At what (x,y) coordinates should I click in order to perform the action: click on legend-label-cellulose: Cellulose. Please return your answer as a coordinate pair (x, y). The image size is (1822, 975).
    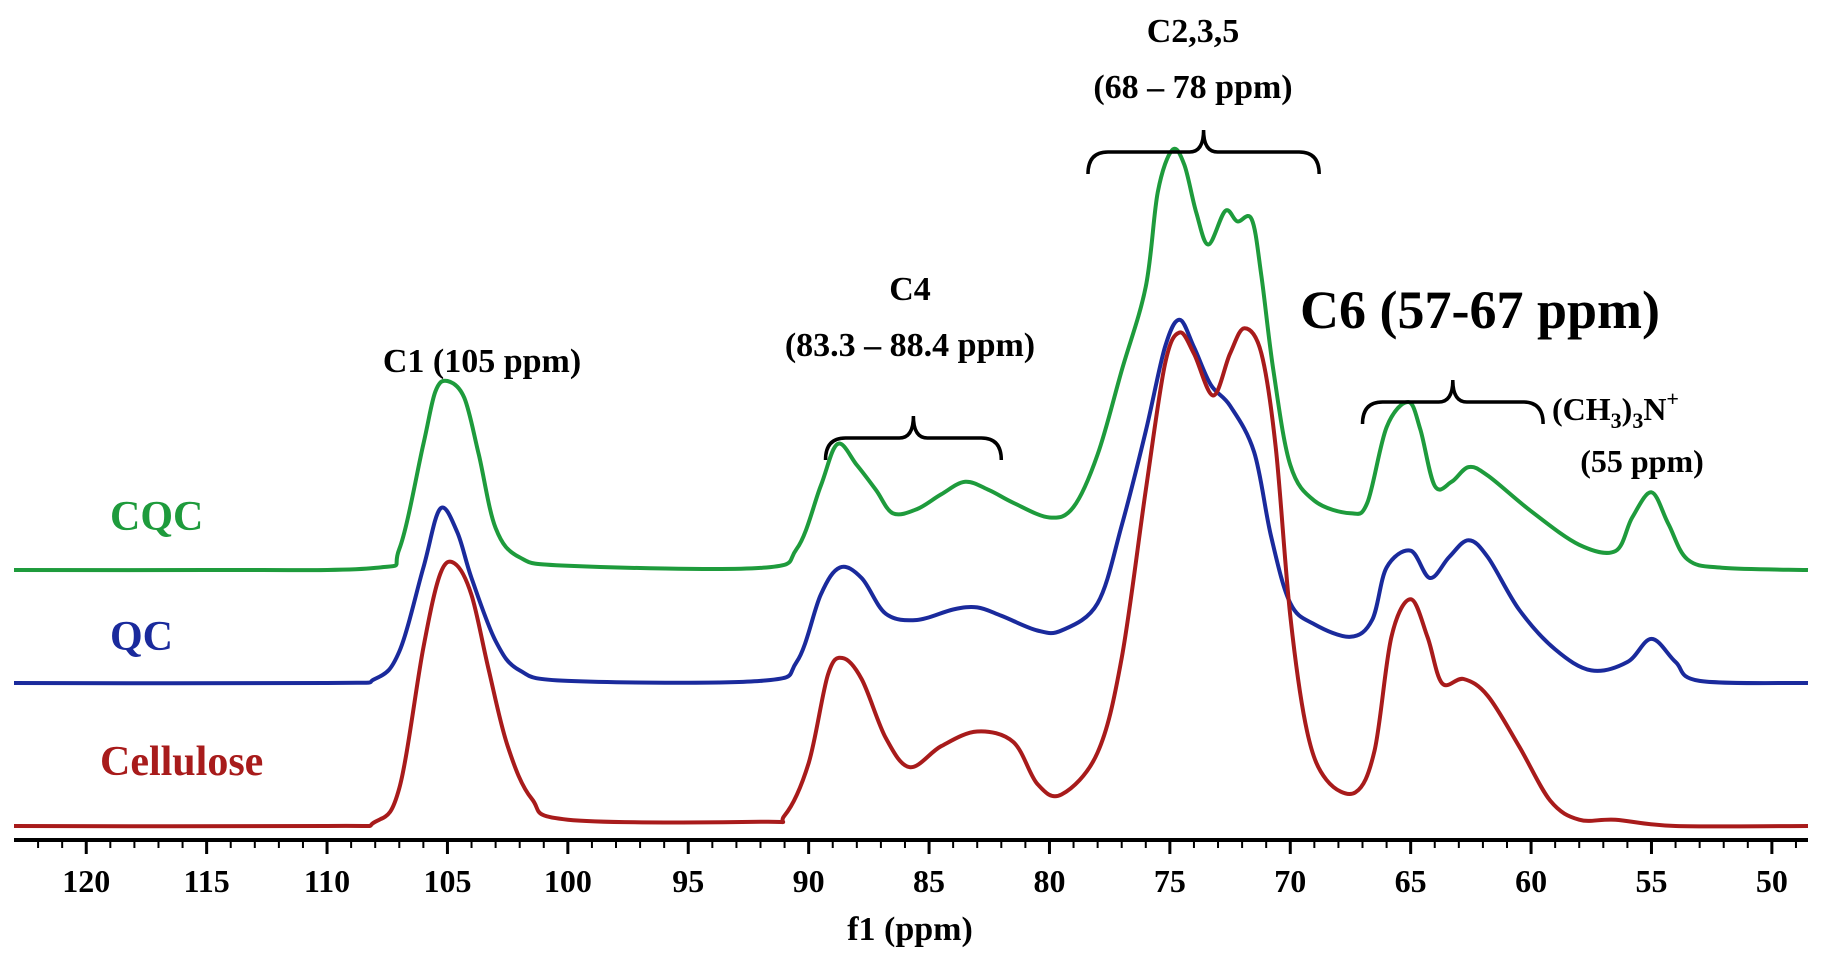
    Looking at the image, I should click on (181, 762).